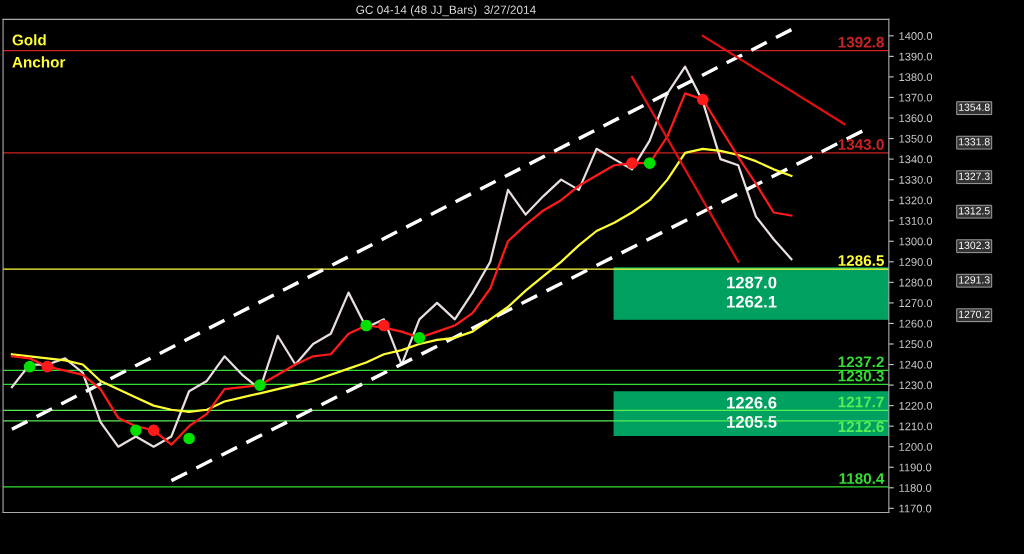 This screenshot has height=554, width=1024. What do you see at coordinates (39, 62) in the screenshot?
I see `annotation: Anchor` at bounding box center [39, 62].